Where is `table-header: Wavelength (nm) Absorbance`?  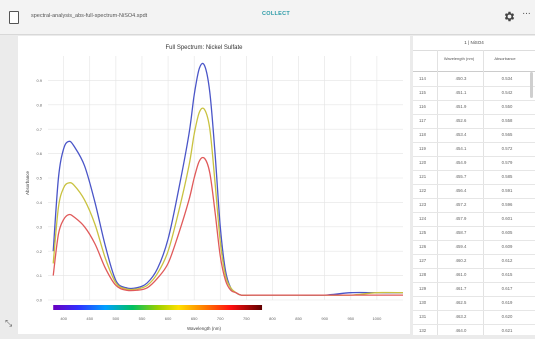 table-header: Wavelength (nm) Absorbance is located at coordinates (474, 61).